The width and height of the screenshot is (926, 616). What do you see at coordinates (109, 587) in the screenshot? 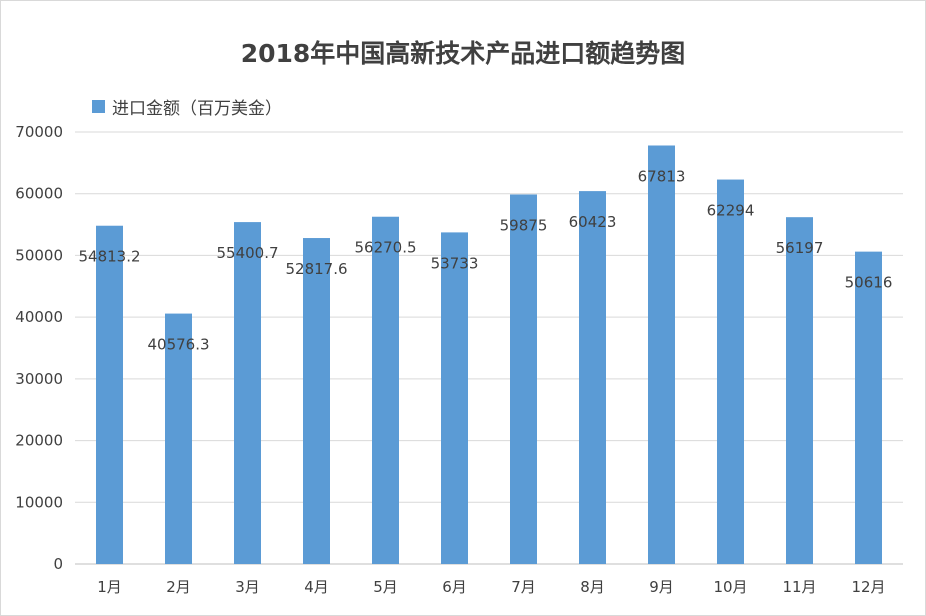
I see `x-tick-label: 1月` at bounding box center [109, 587].